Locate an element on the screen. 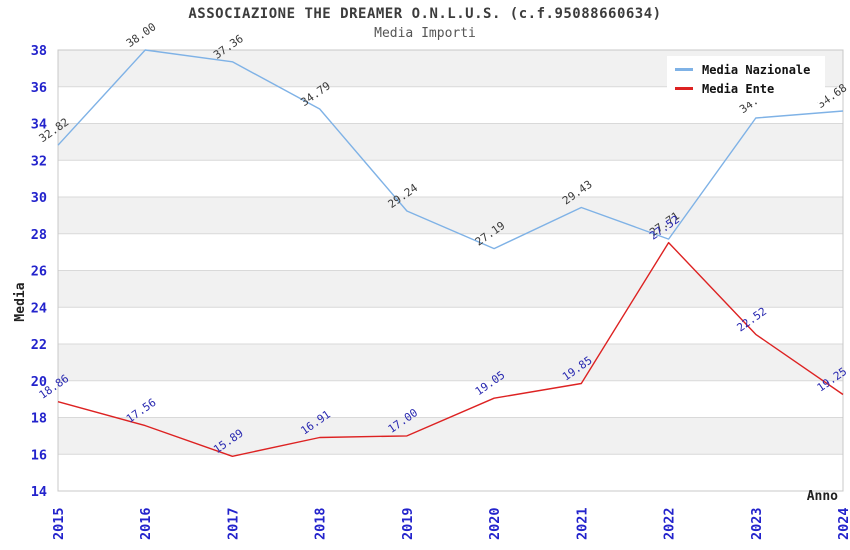  y-tick-label: 36 is located at coordinates (39, 88).